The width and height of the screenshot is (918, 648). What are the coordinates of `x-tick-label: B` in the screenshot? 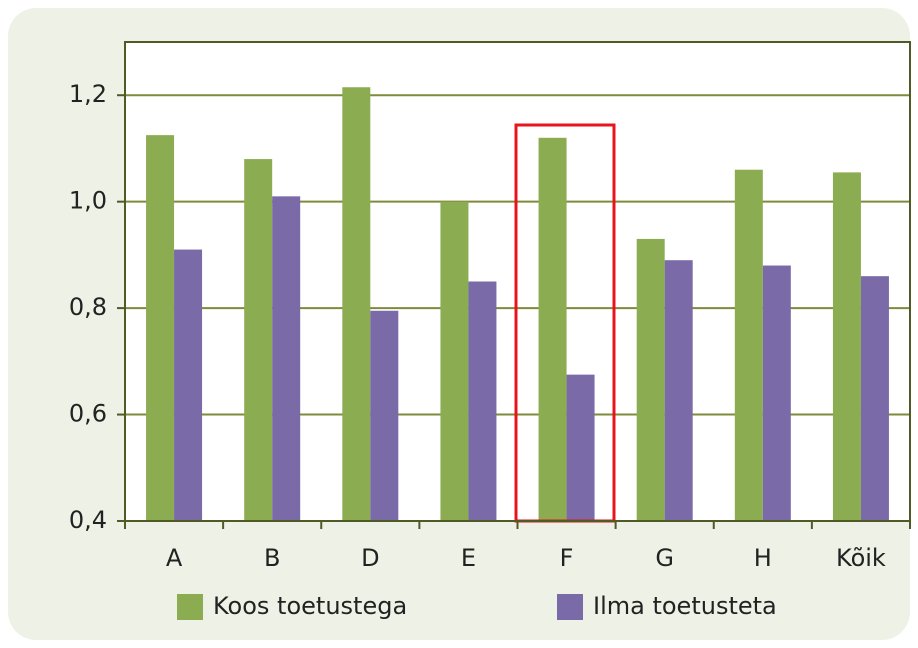 It's located at (272, 558).